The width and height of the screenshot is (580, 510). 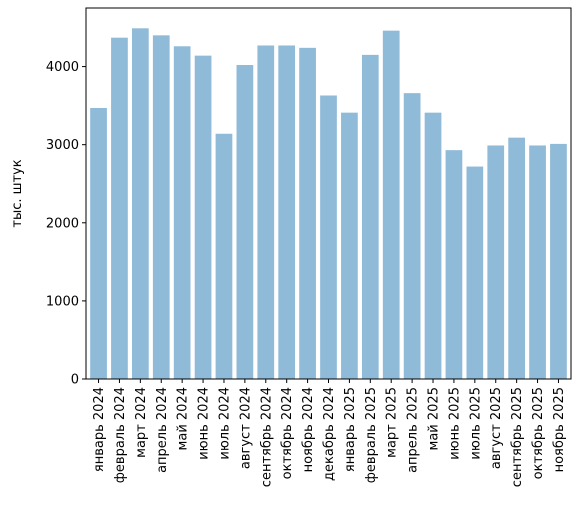 What do you see at coordinates (120, 435) in the screenshot?
I see `x-tick-label: февраль 2024` at bounding box center [120, 435].